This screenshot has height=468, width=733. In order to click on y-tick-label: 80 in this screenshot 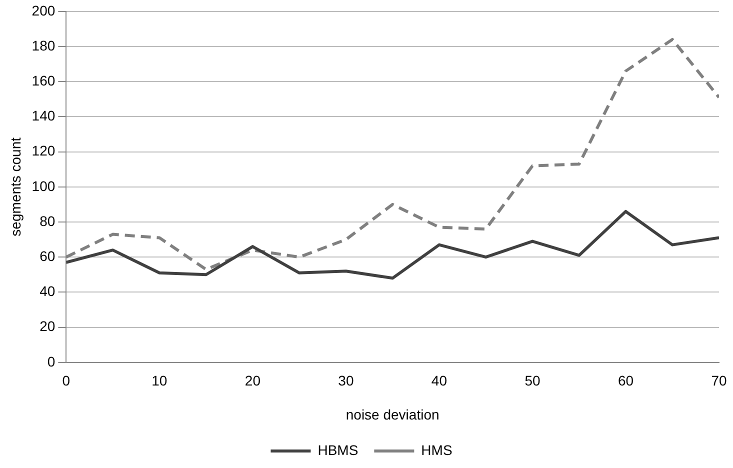, I will do `click(48, 220)`.